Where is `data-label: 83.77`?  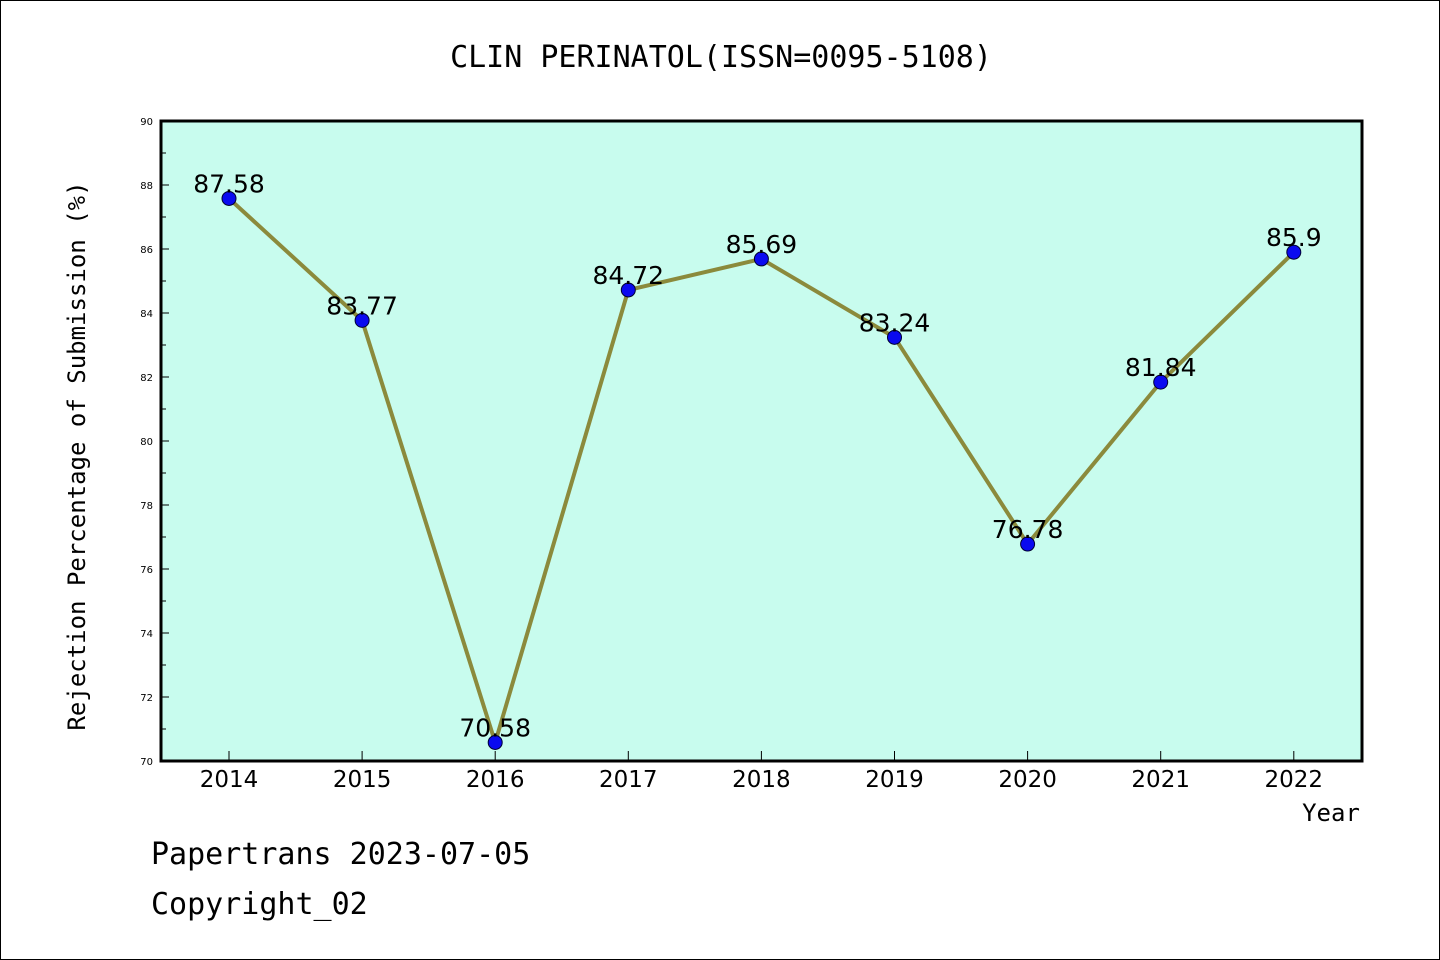
data-label: 83.77 is located at coordinates (362, 305).